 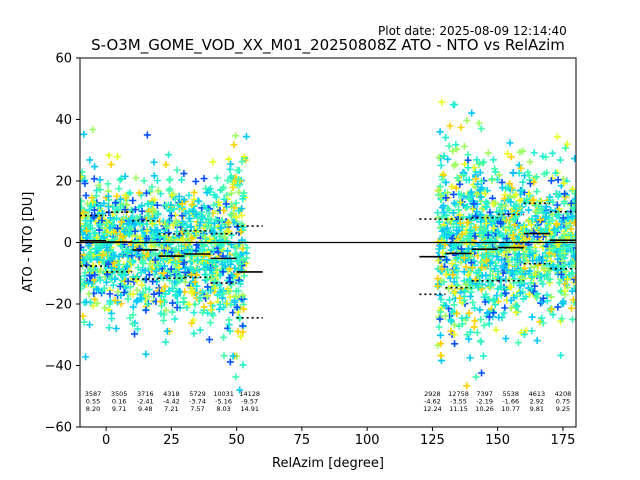 What do you see at coordinates (537, 402) in the screenshot?
I see `bin-mean-label: 2.92` at bounding box center [537, 402].